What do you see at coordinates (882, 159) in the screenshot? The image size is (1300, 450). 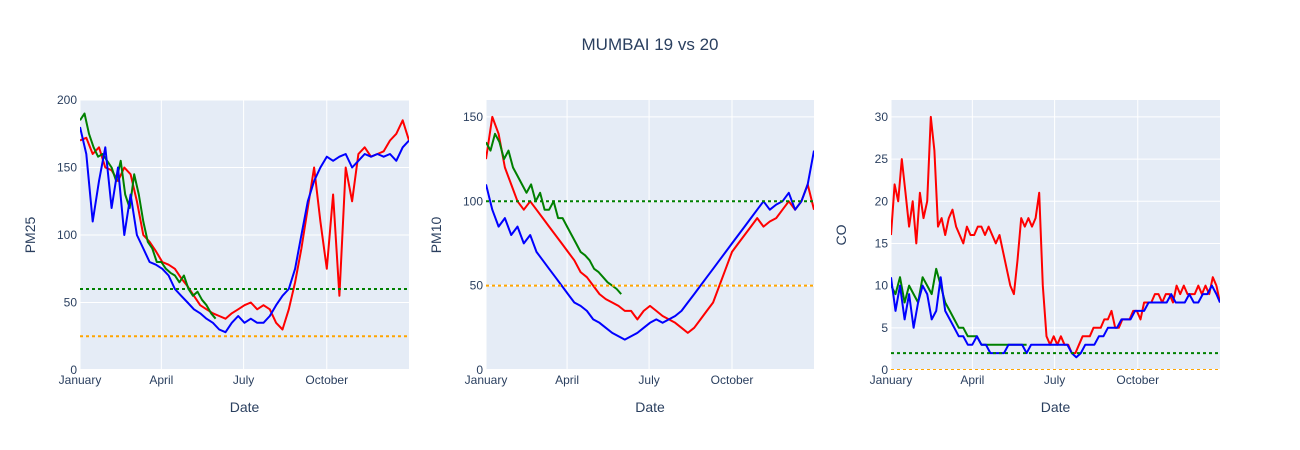 I see `y-tick-label: 25` at bounding box center [882, 159].